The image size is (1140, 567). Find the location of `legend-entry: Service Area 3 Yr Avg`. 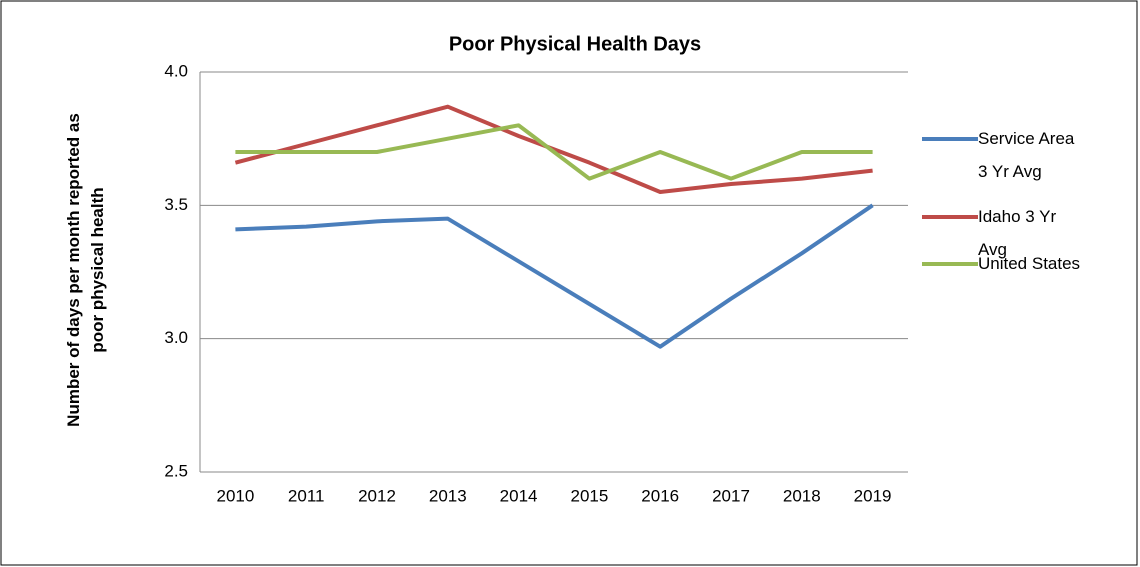

legend-entry: Service Area 3 Yr Avg is located at coordinates (1005, 155).